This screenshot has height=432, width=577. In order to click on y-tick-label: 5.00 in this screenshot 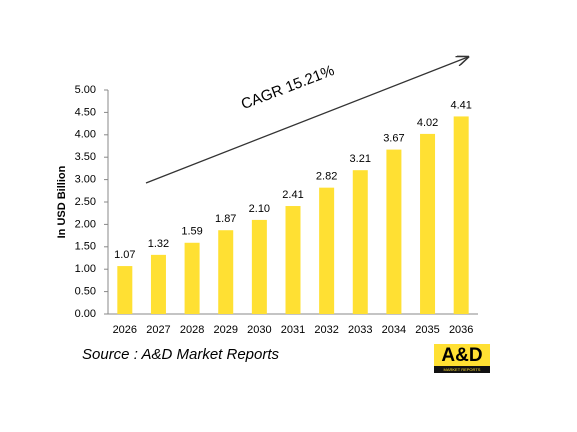, I will do `click(85, 90)`.